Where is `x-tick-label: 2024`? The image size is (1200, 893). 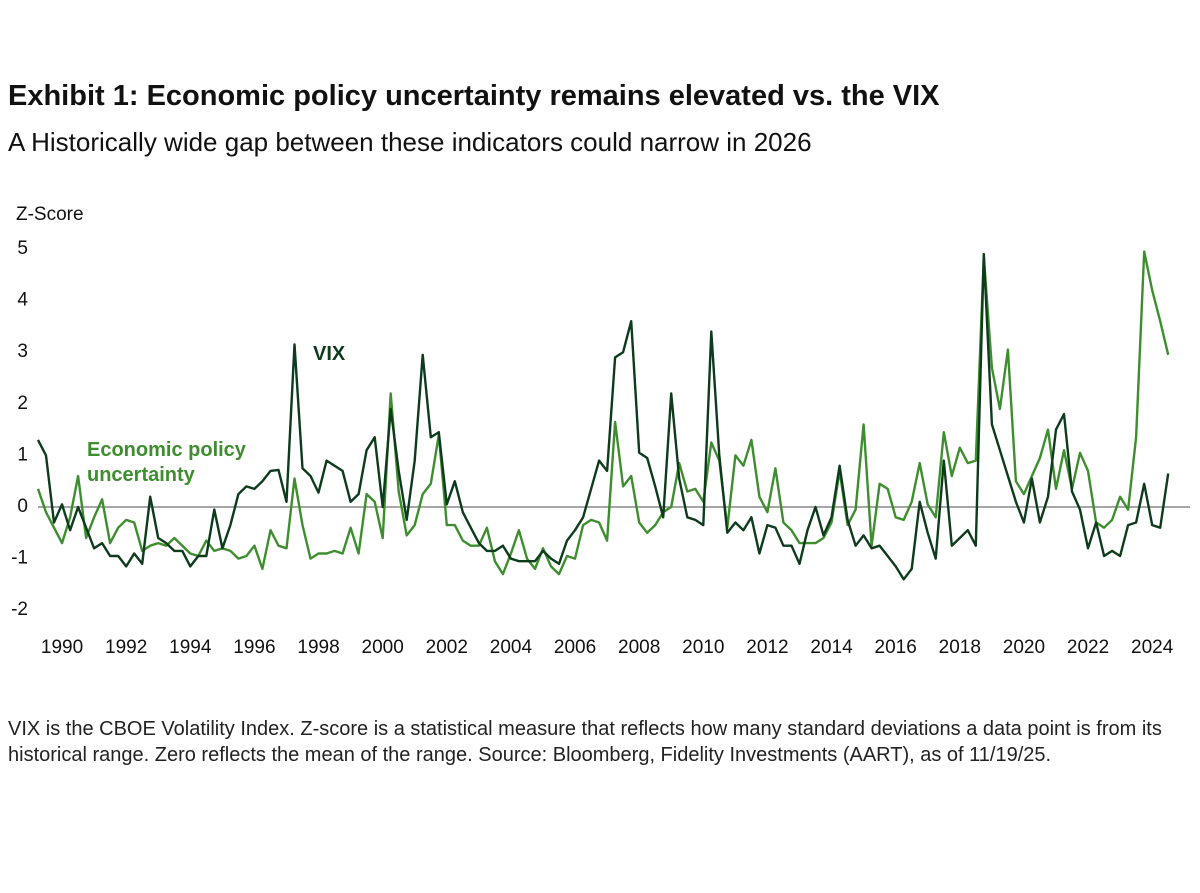
x-tick-label: 2024 is located at coordinates (1152, 647).